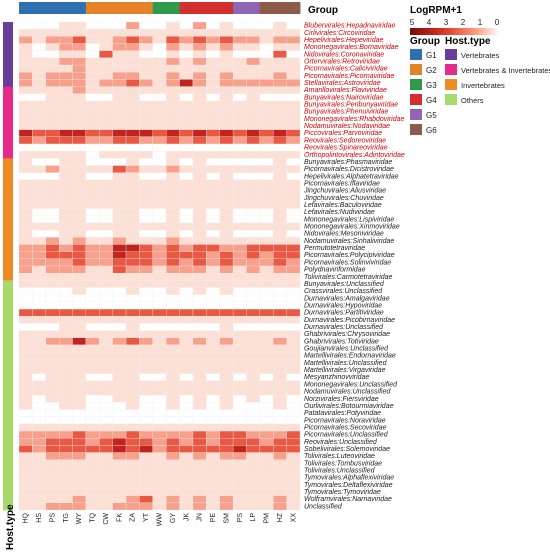  I want to click on row-label: Orthopolintovirales:Adintoviridae, so click(354, 155).